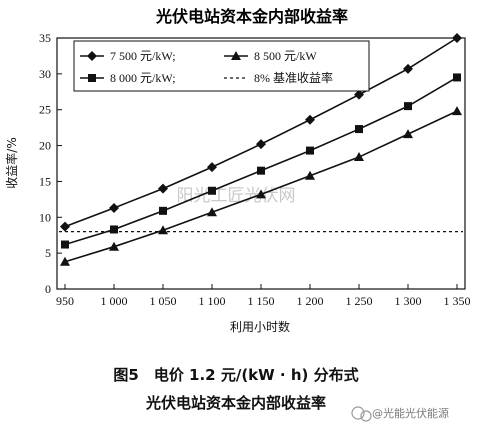  Describe the element at coordinates (92, 78) in the screenshot. I see `legend-marker-square` at that location.